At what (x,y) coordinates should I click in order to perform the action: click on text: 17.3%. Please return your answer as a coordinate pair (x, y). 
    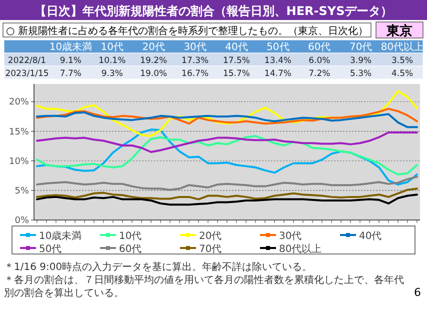
    Looking at the image, I should click on (195, 61).